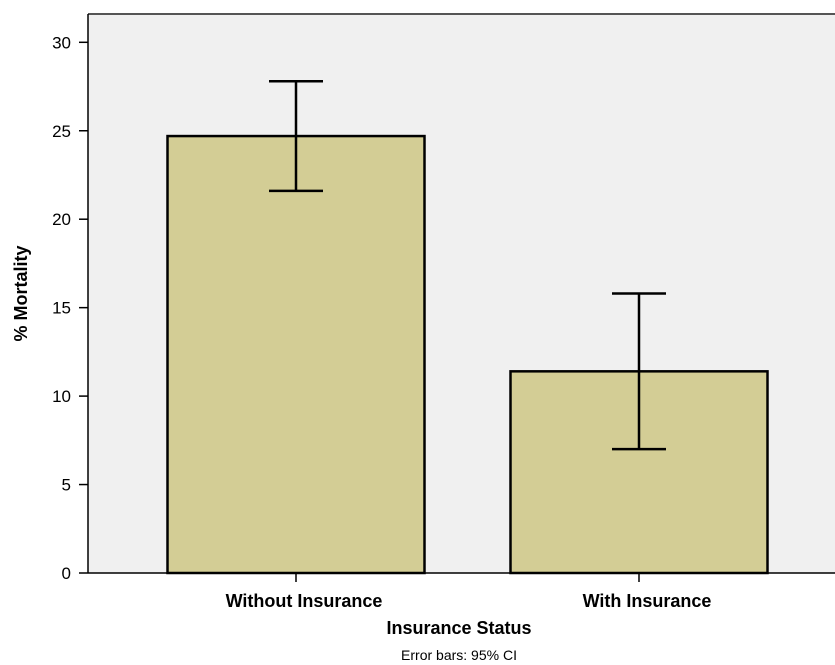 The image size is (835, 665). I want to click on error-bar-without-insurance, so click(296, 136).